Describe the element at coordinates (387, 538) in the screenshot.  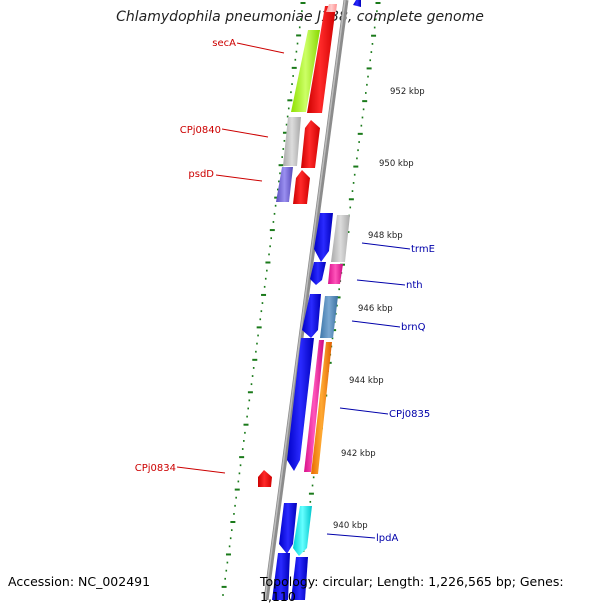
I see `gene-label-lpda: lpdA` at that location.